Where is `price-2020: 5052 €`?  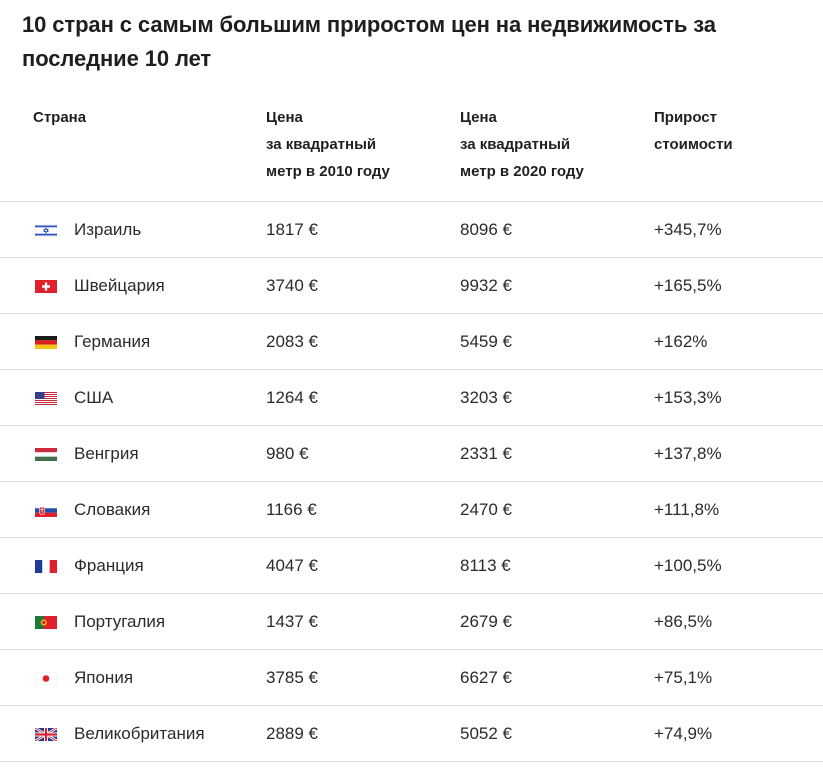 price-2020: 5052 € is located at coordinates (486, 733).